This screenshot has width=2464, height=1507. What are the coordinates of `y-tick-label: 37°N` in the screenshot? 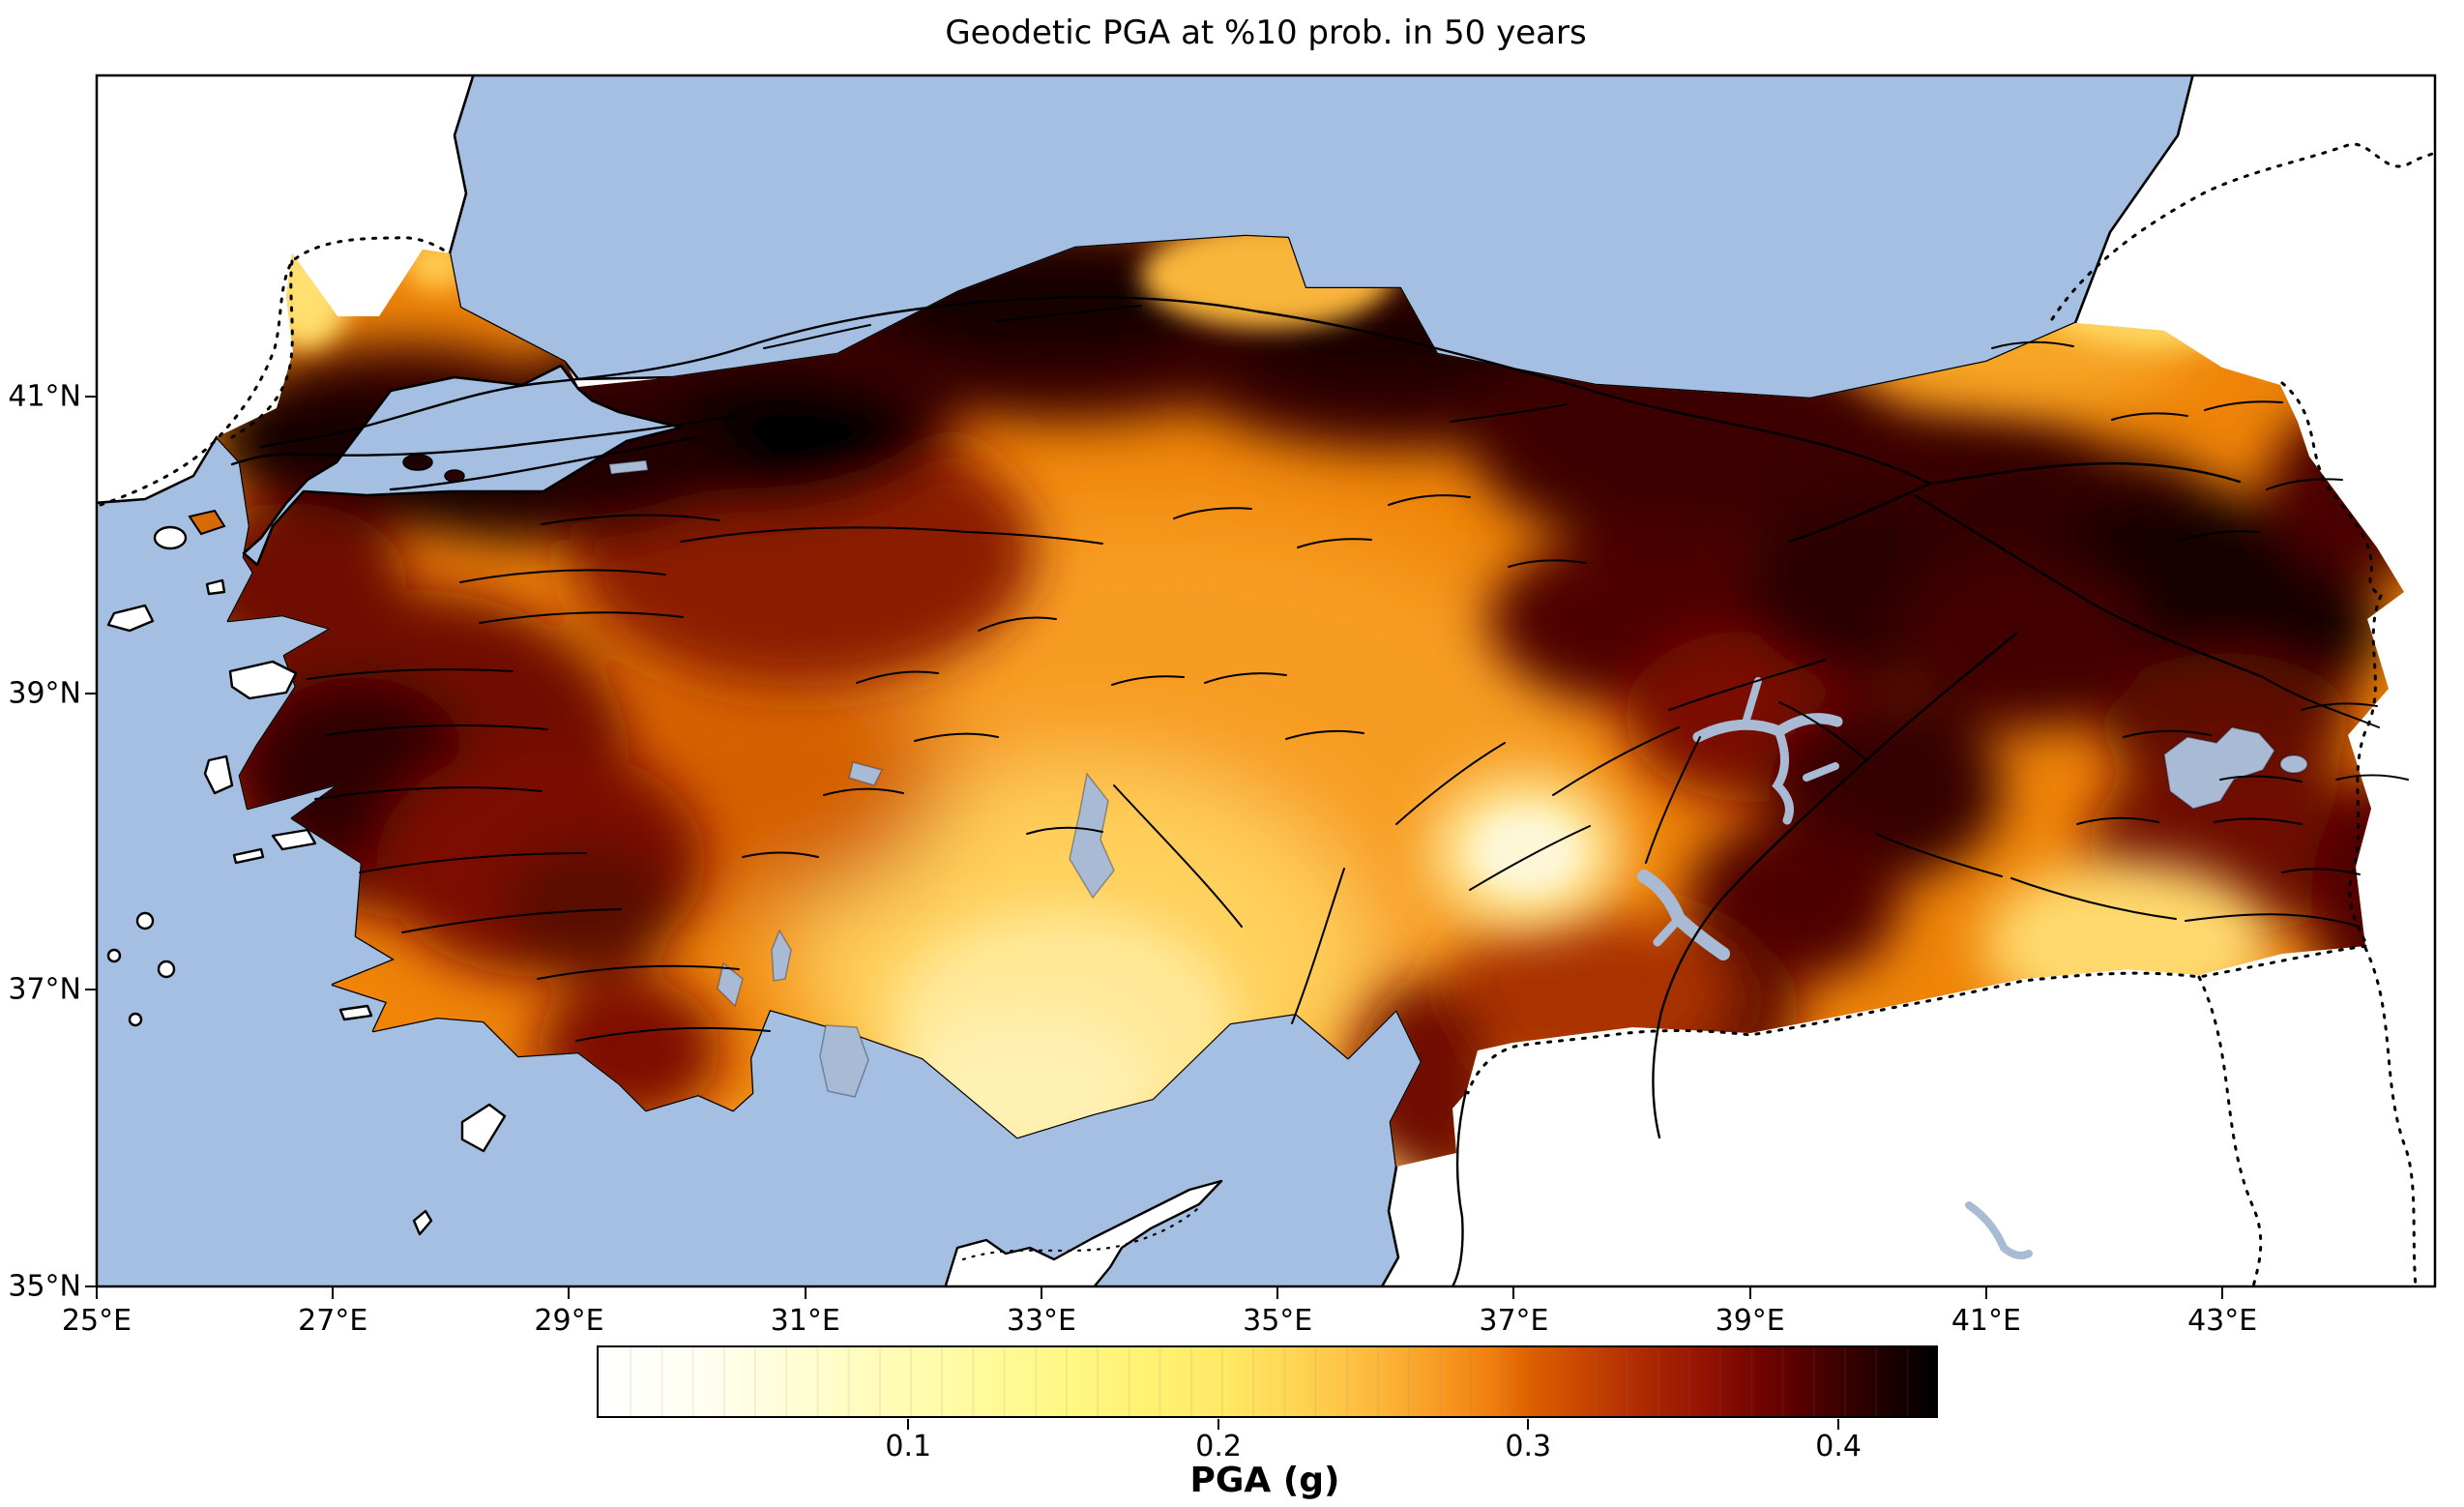 It's located at (45, 989).